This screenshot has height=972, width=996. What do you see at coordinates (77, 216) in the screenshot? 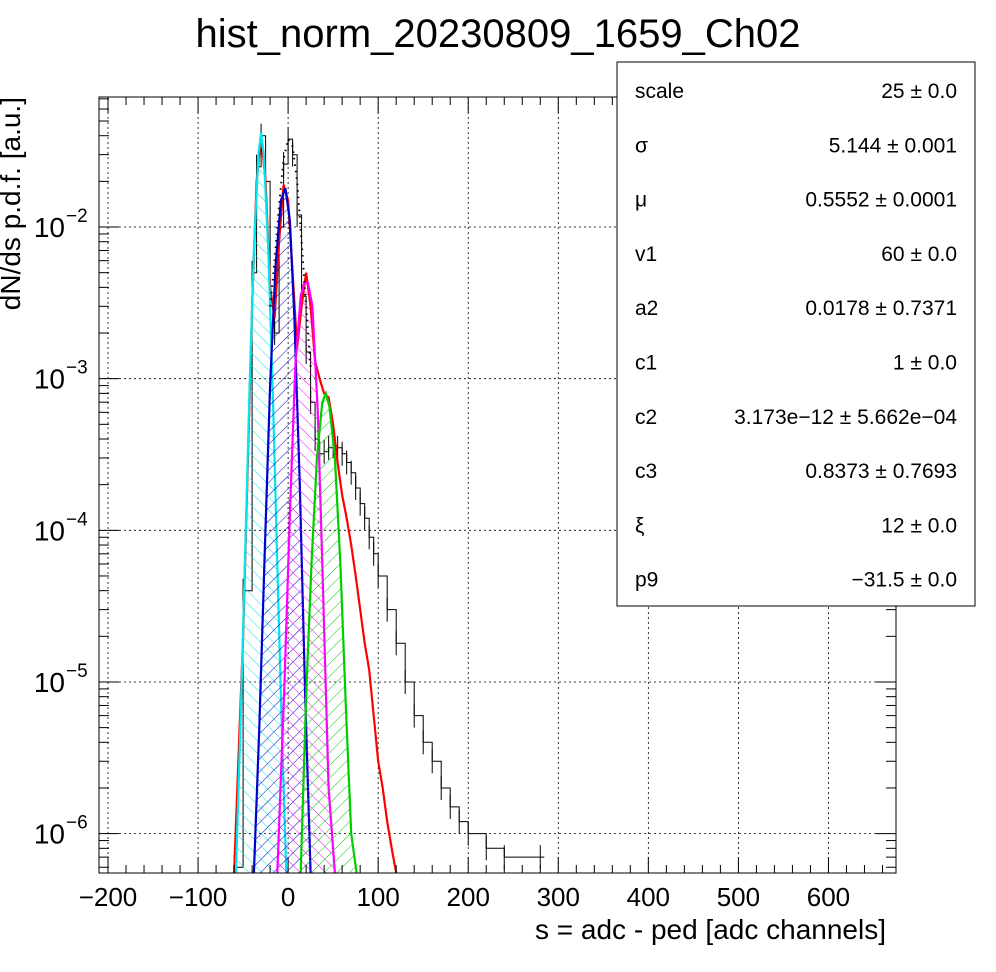
I see `y-tick-exponent: −2` at bounding box center [77, 216].